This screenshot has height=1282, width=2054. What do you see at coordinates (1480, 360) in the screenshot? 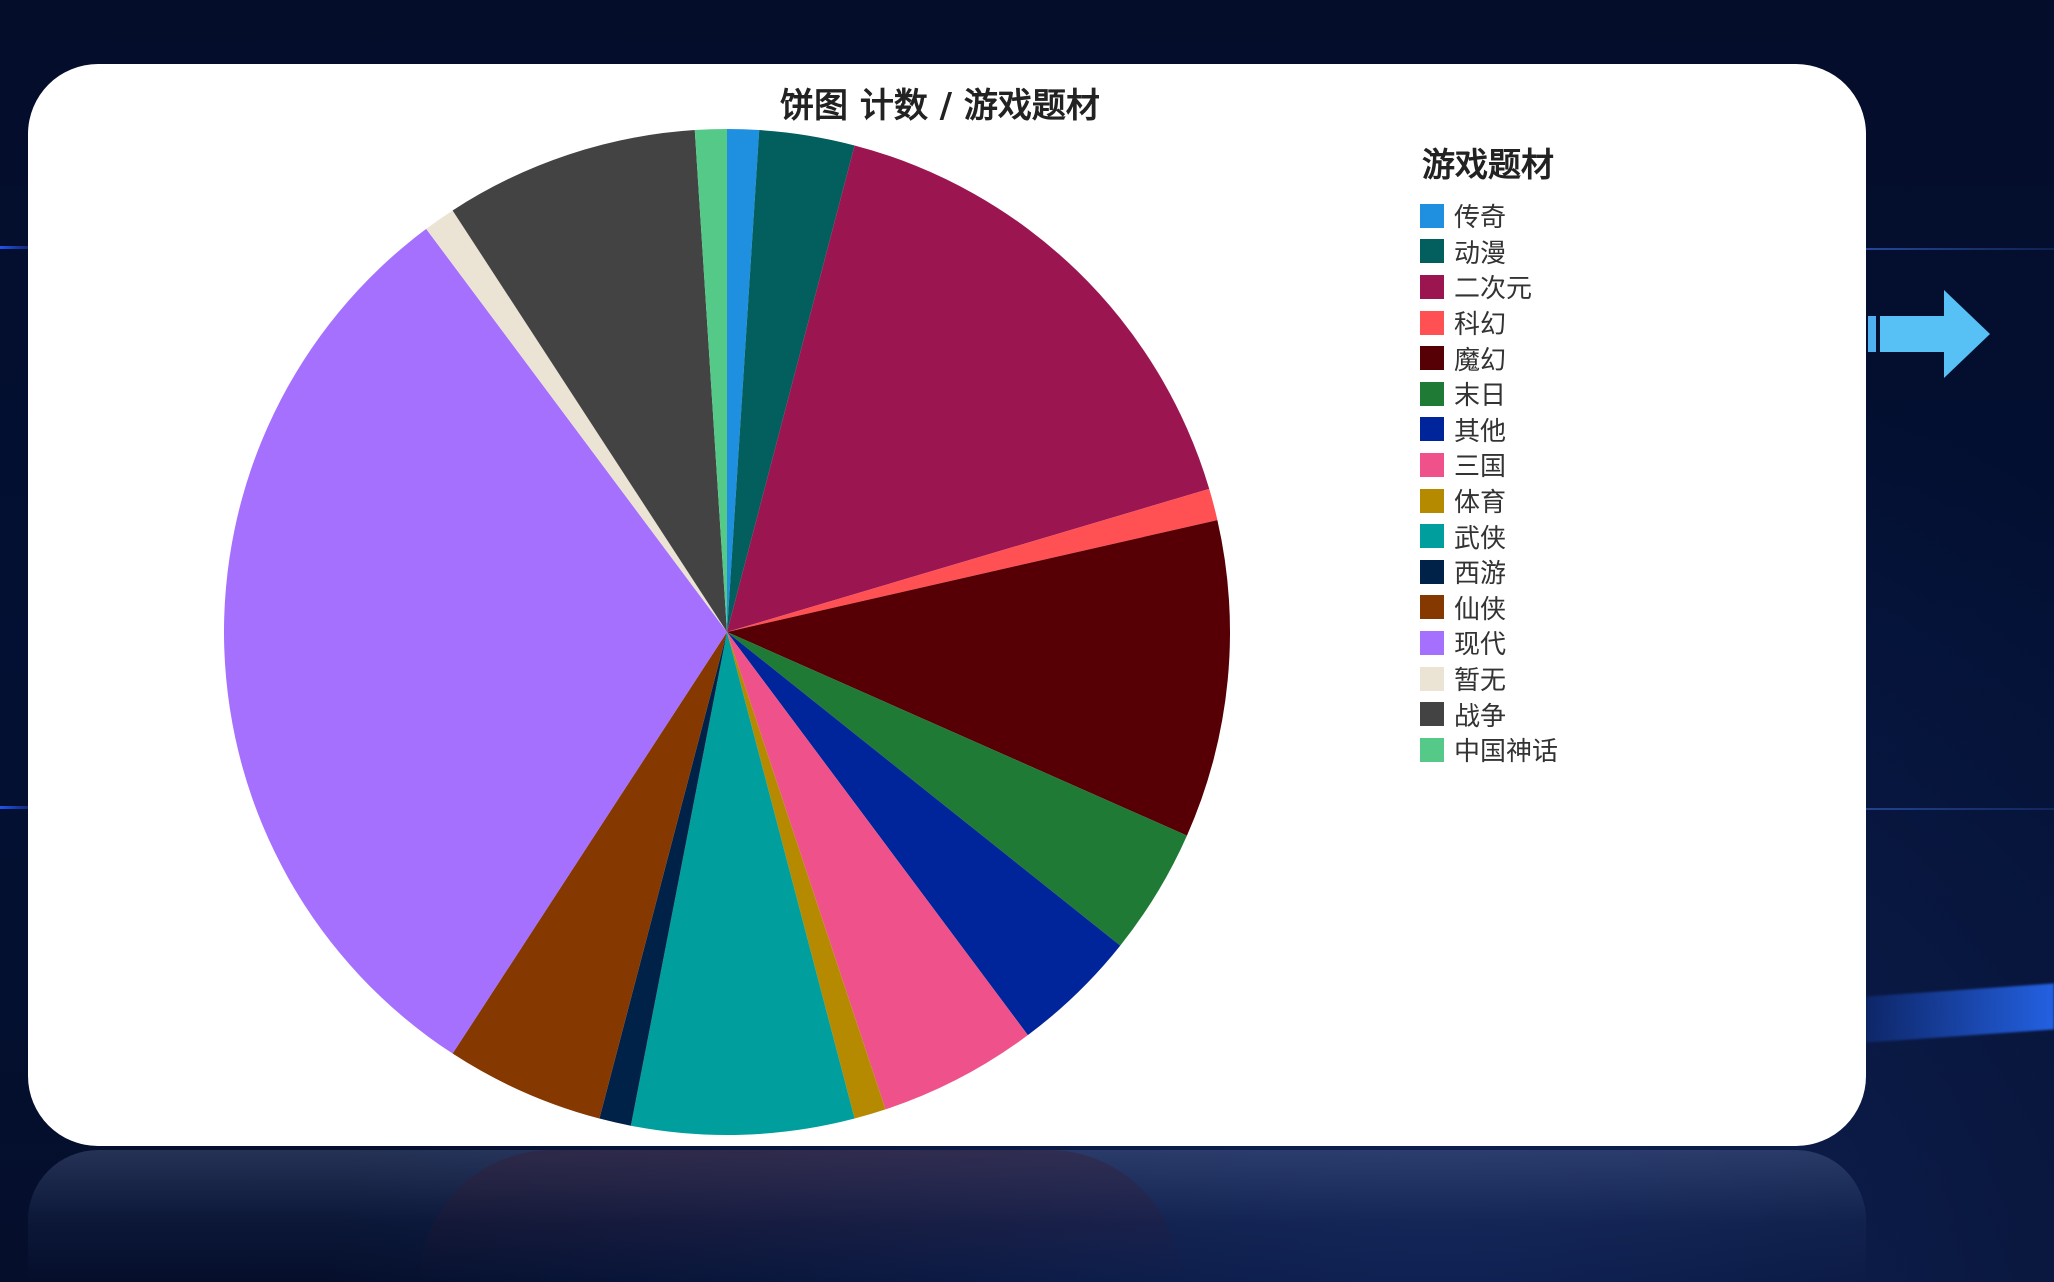
I see `legend-label: 魔幻` at bounding box center [1480, 360].